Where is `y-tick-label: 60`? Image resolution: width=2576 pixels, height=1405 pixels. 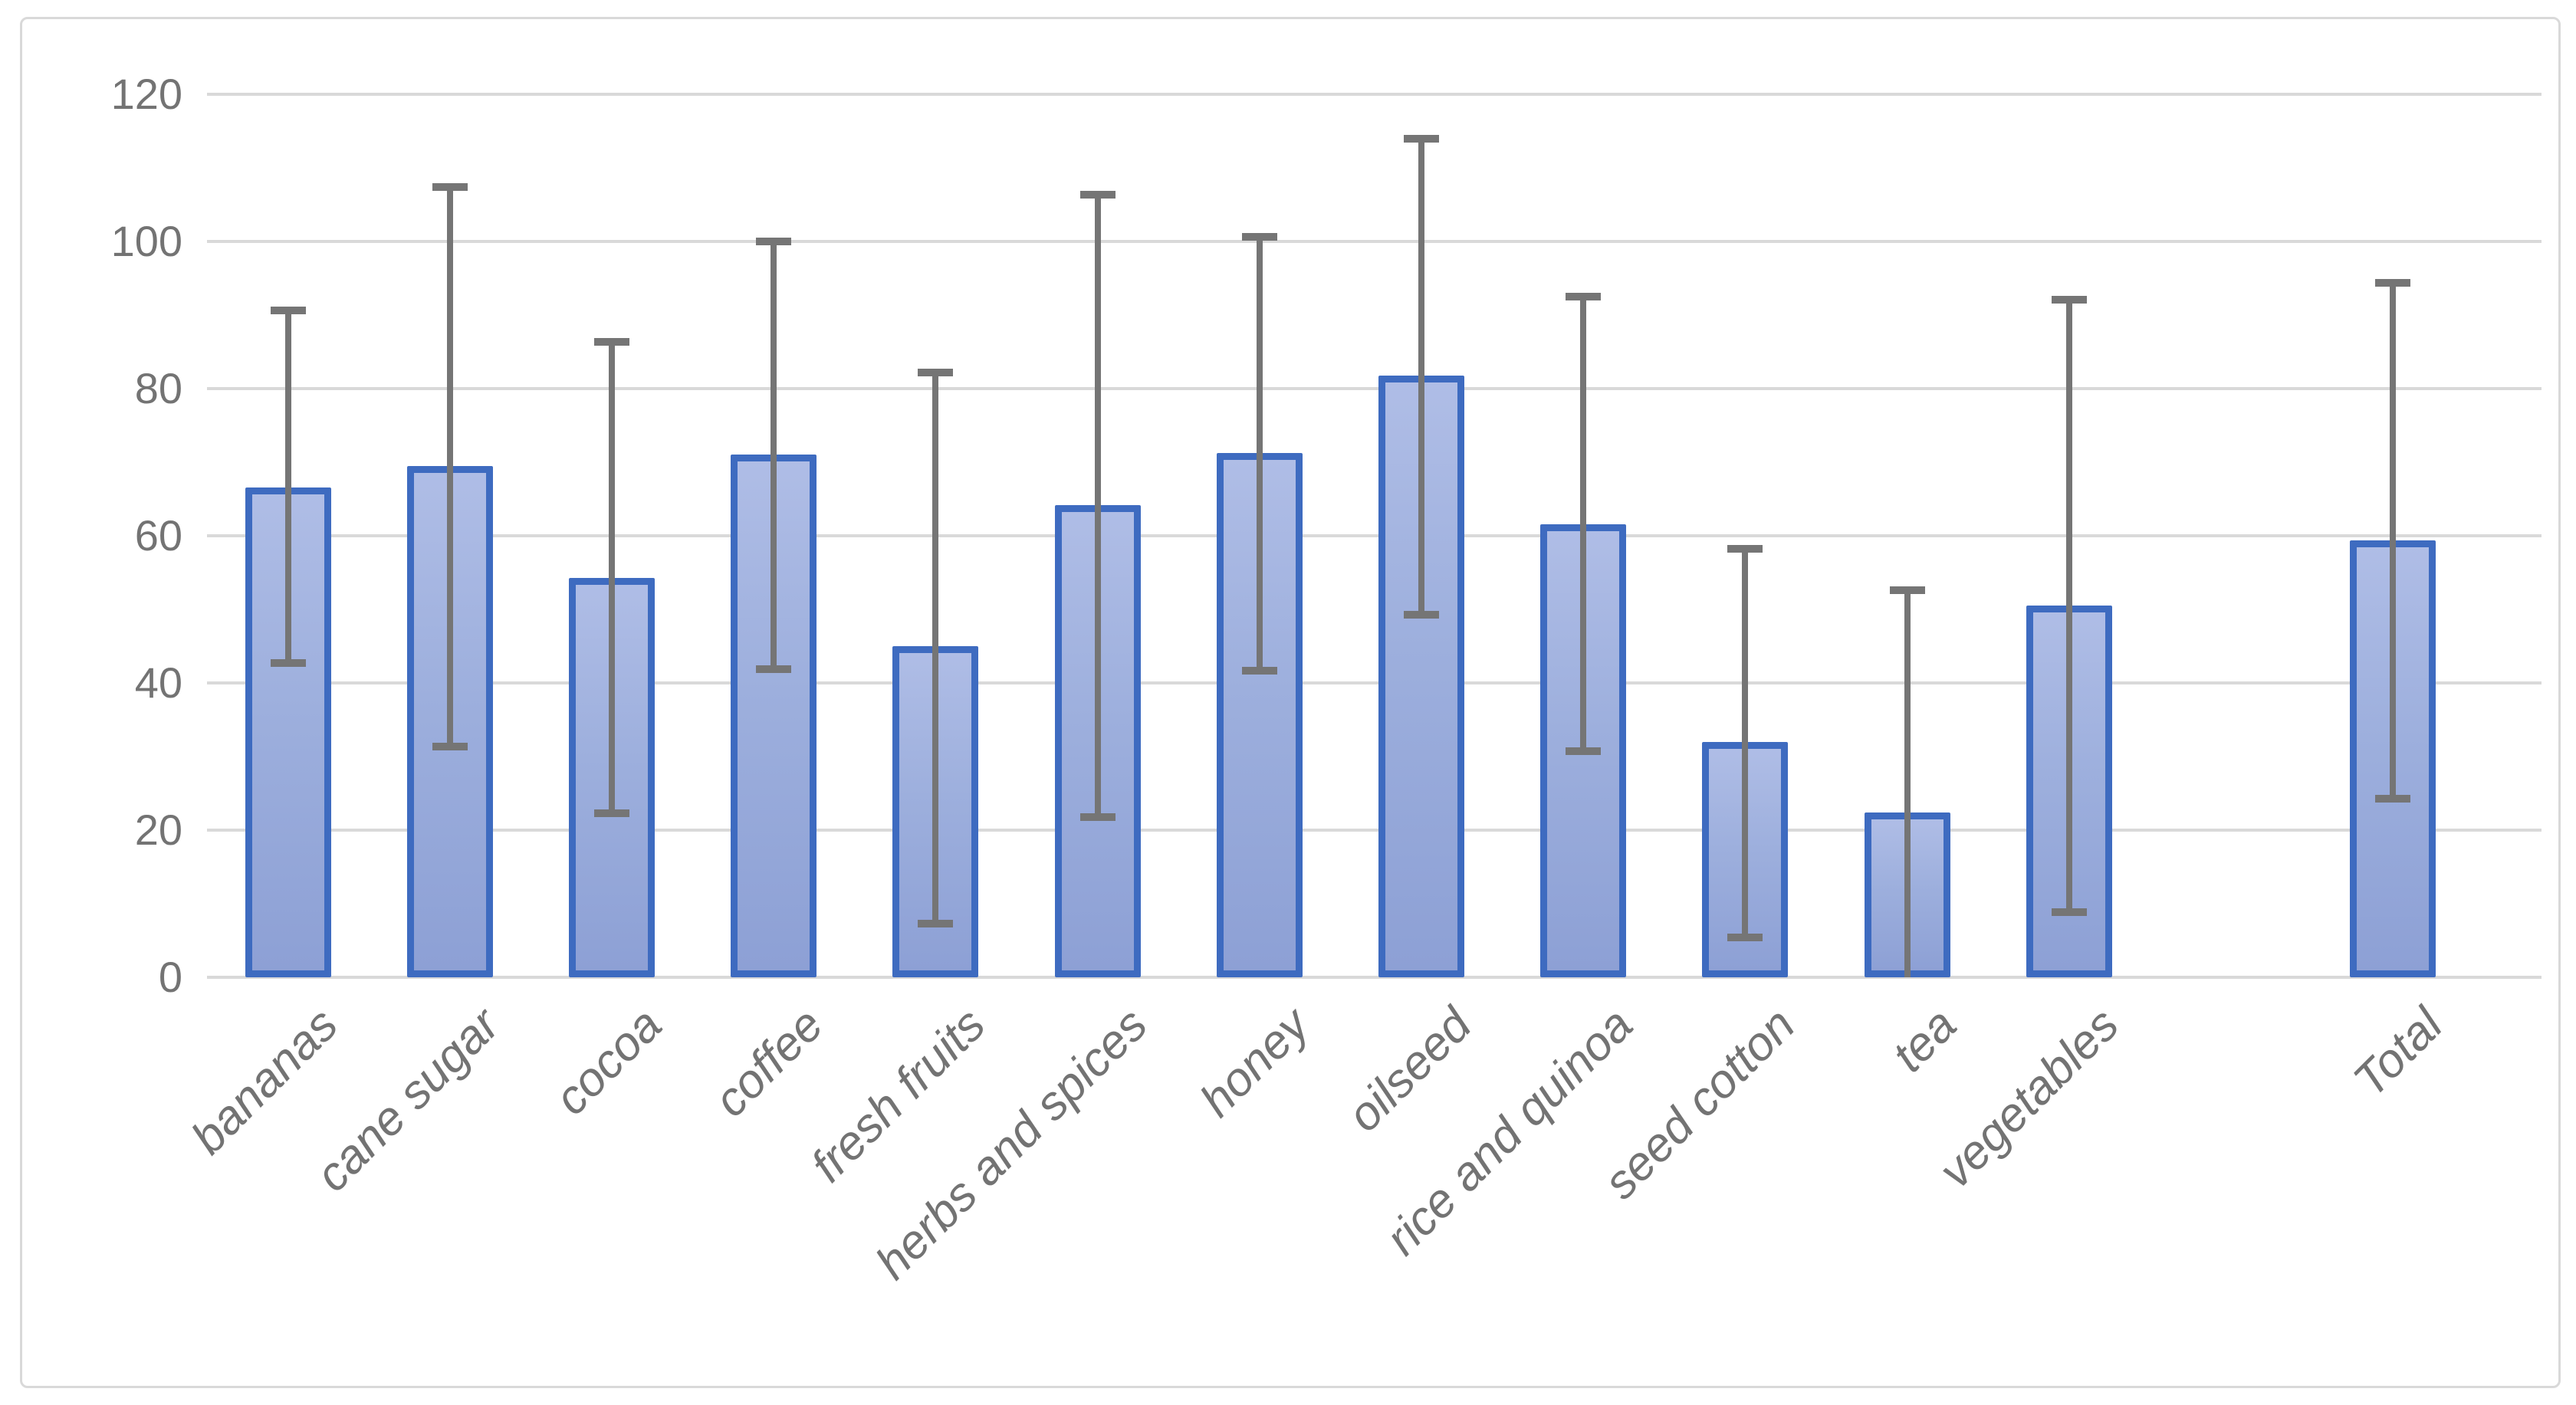 y-tick-label: 60 is located at coordinates (158, 535).